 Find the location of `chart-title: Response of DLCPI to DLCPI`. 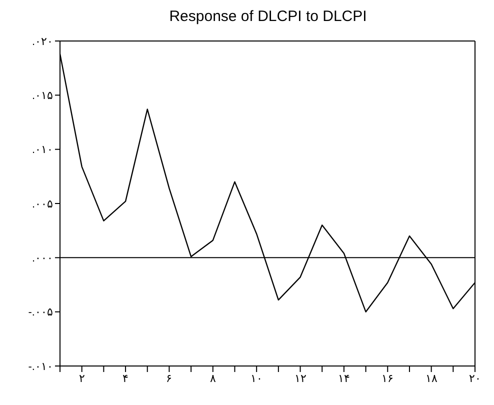

chart-title: Response of DLCPI to DLCPI is located at coordinates (268, 17).